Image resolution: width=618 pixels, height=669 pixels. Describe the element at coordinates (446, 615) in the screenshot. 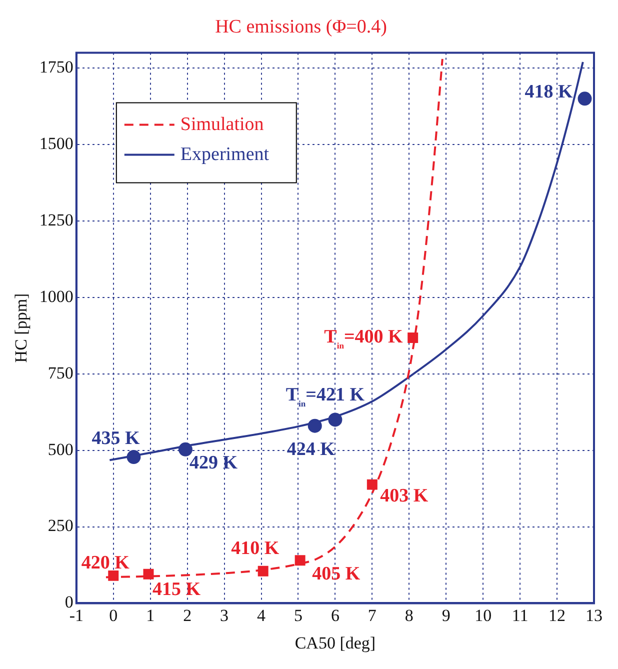

I see `x-tick-label: 9` at that location.